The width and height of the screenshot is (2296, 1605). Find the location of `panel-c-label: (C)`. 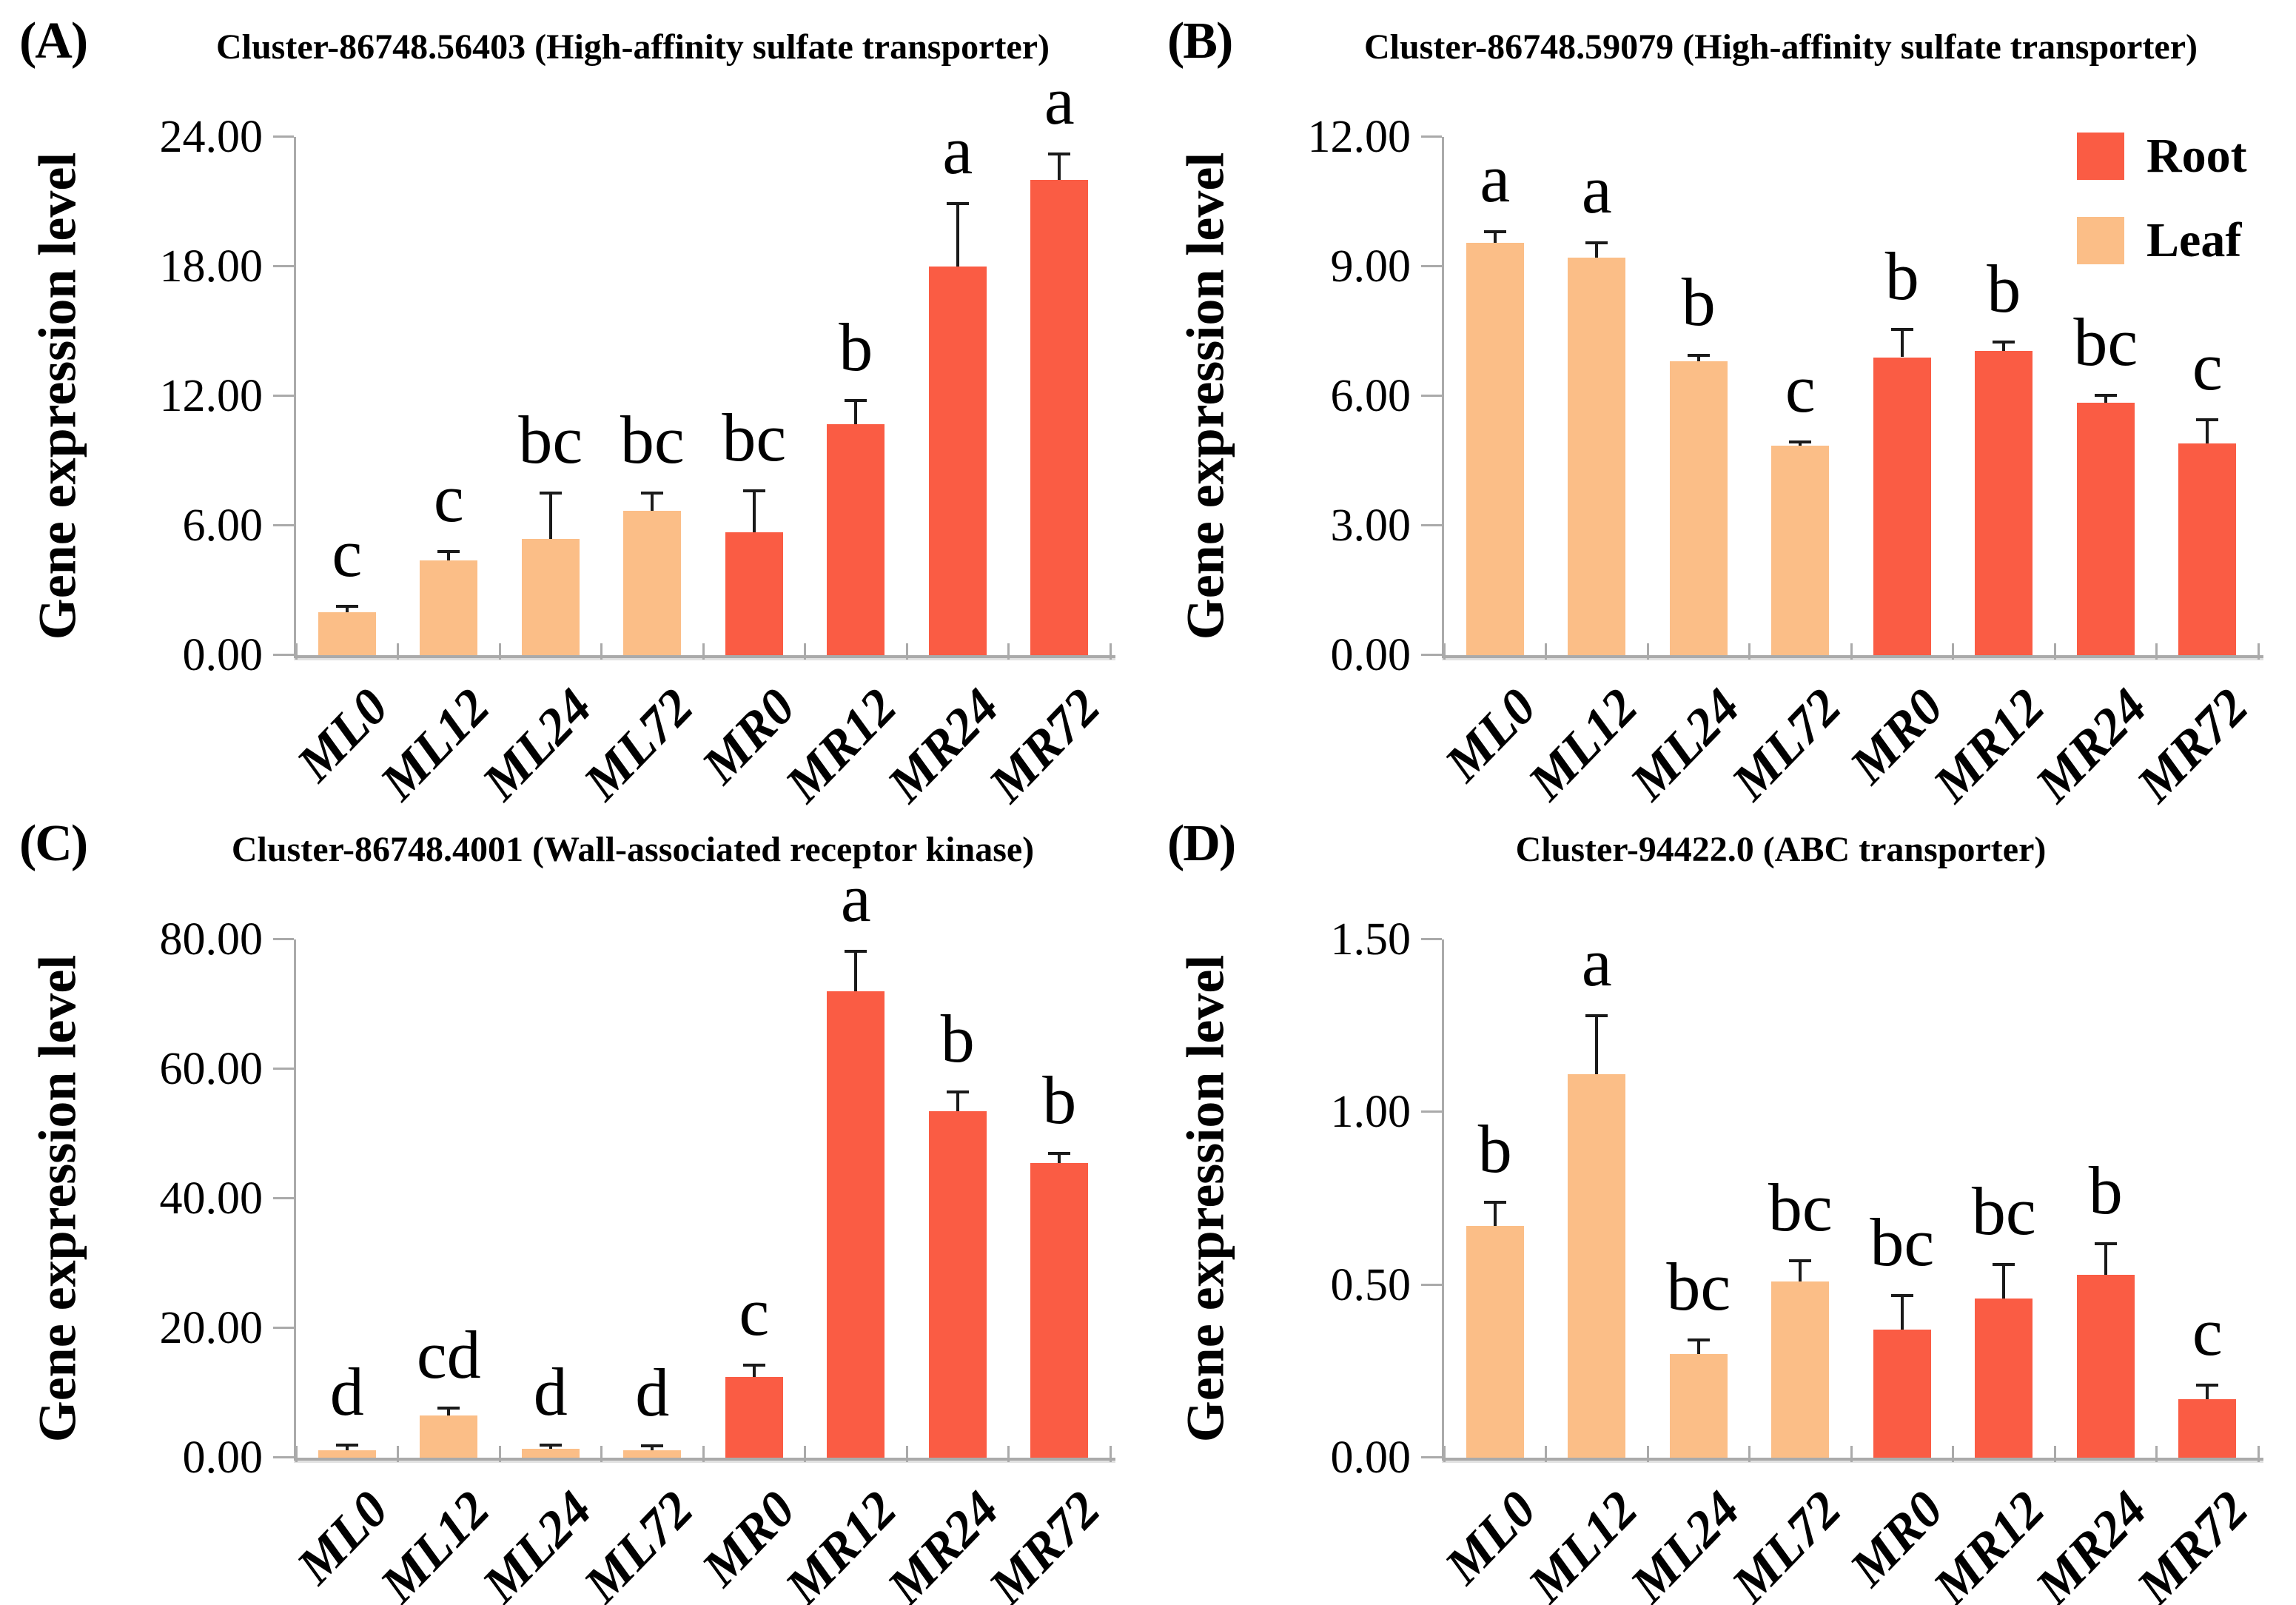

panel-c-label: (C) is located at coordinates (54, 844).